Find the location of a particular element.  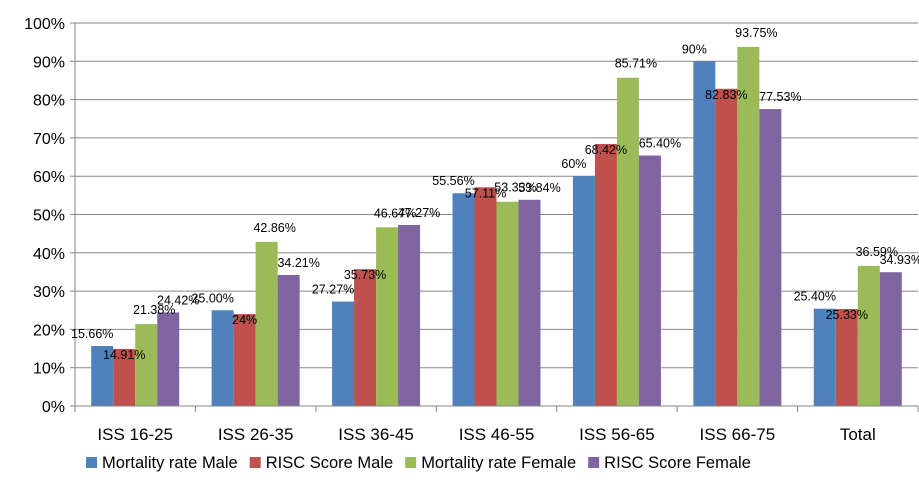

x-category-label: ISS 56-65 is located at coordinates (617, 434).